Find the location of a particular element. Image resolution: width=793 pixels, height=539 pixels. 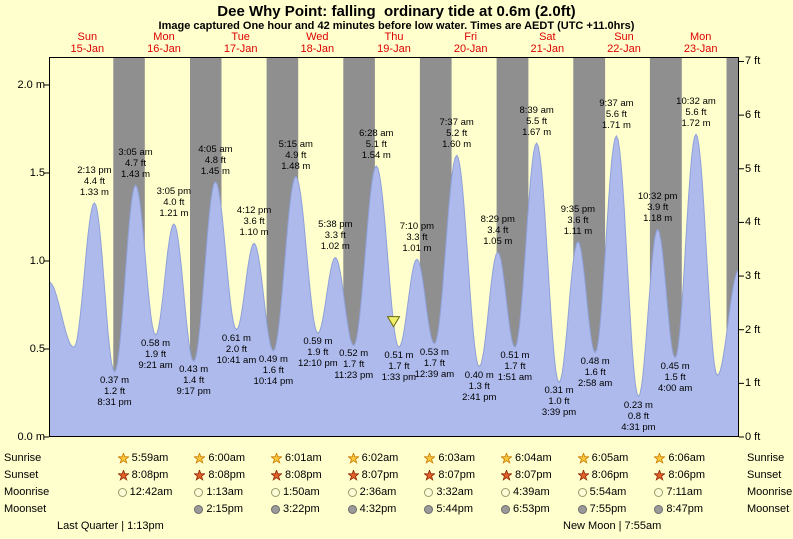

left-axis-label: 1.0 is located at coordinates (37, 261).